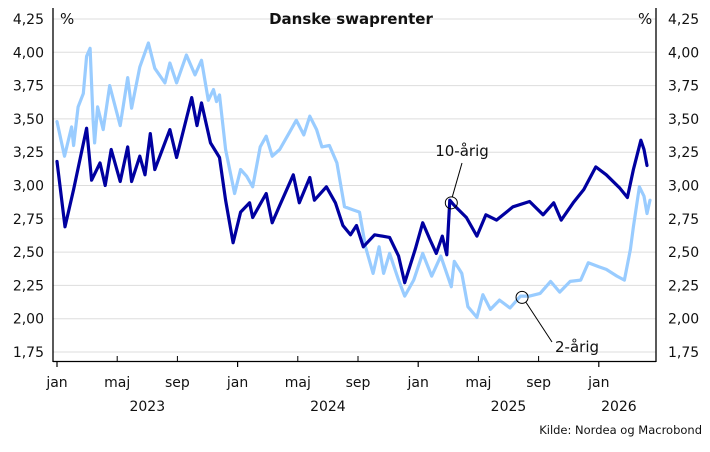 This screenshot has height=452, width=710. What do you see at coordinates (683, 87) in the screenshot?
I see `y-tick-label-right: 3,75` at bounding box center [683, 87].